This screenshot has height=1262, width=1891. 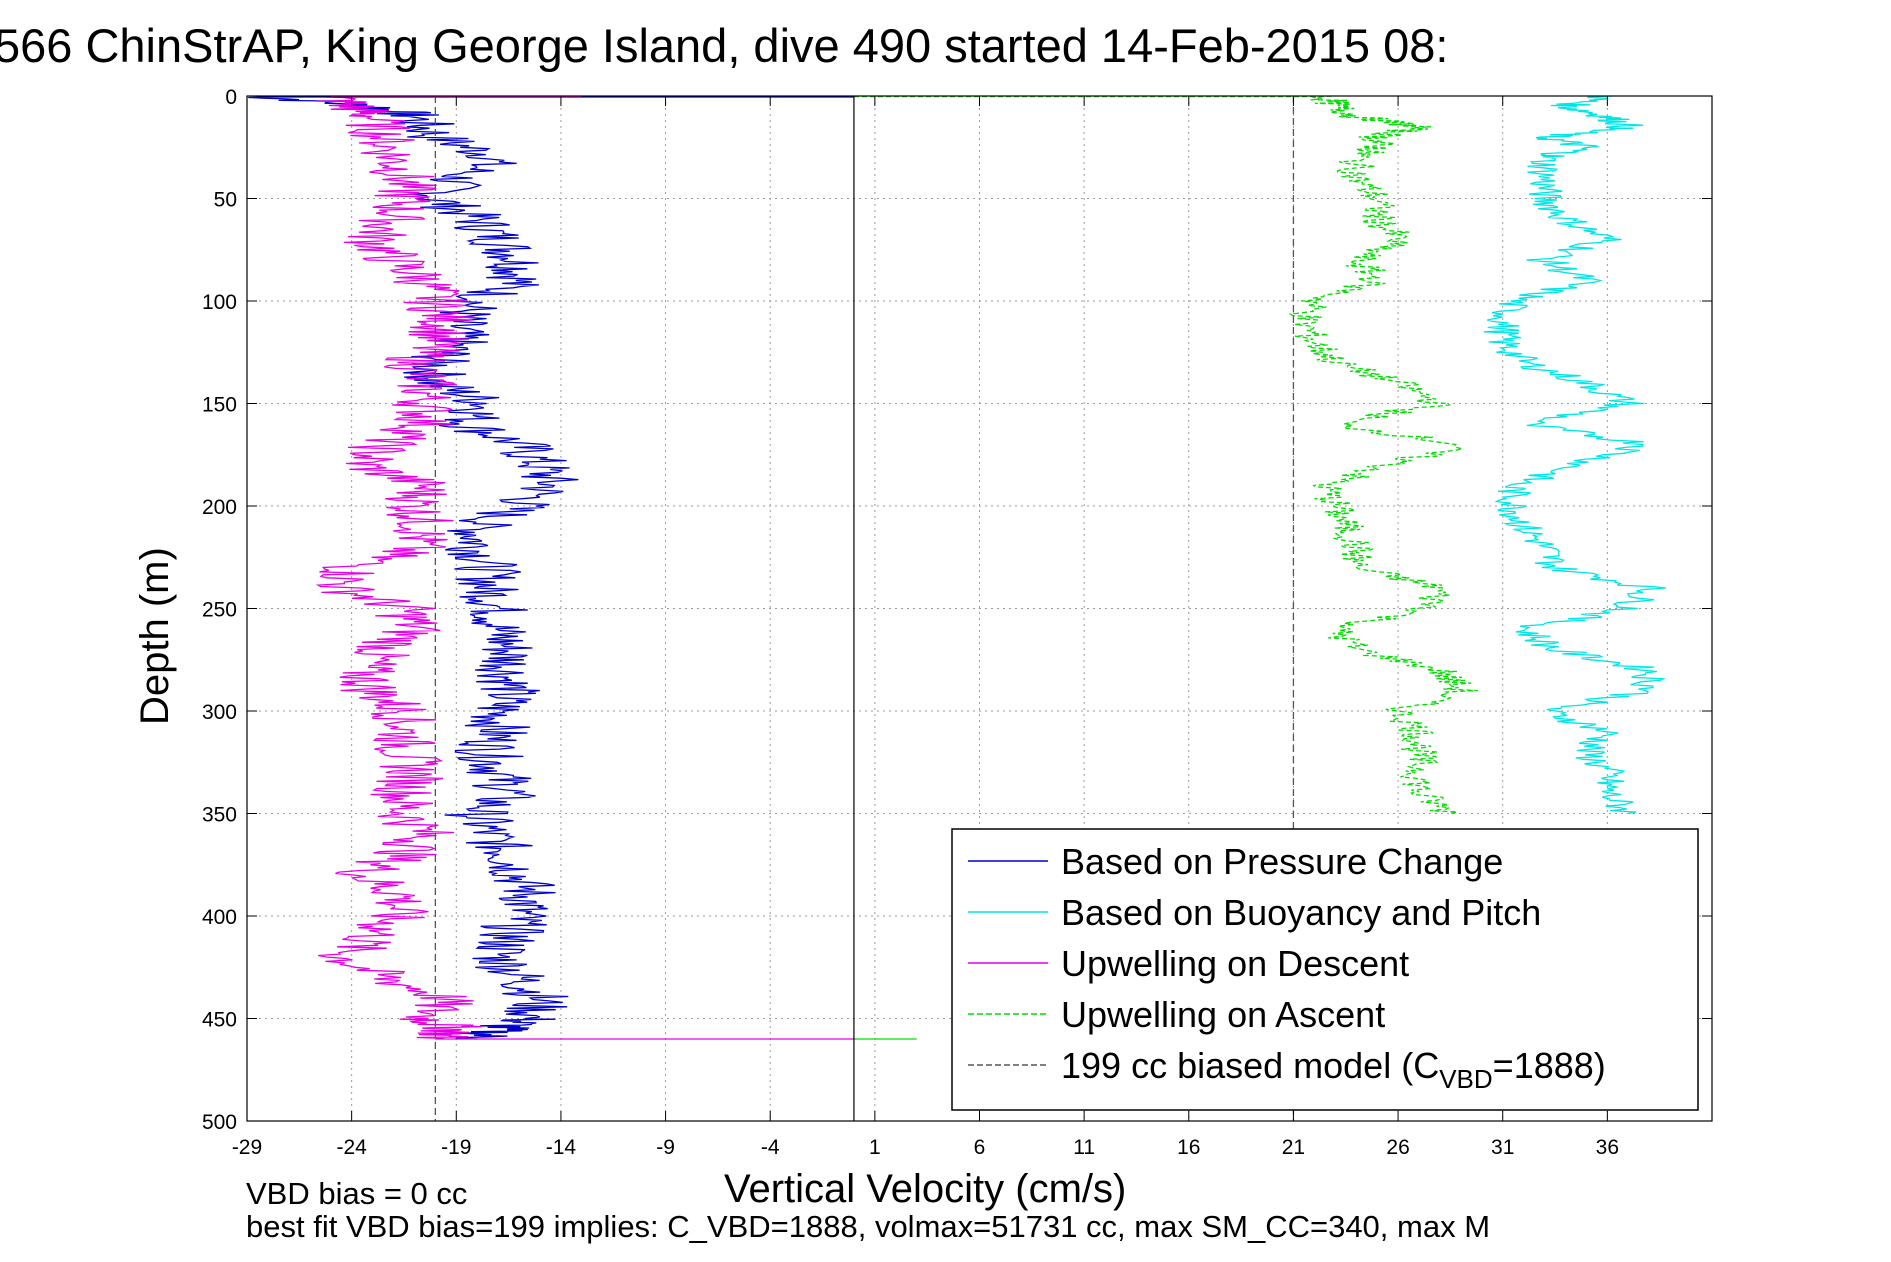 I want to click on x-tick-label: 16, so click(x=1188, y=1147).